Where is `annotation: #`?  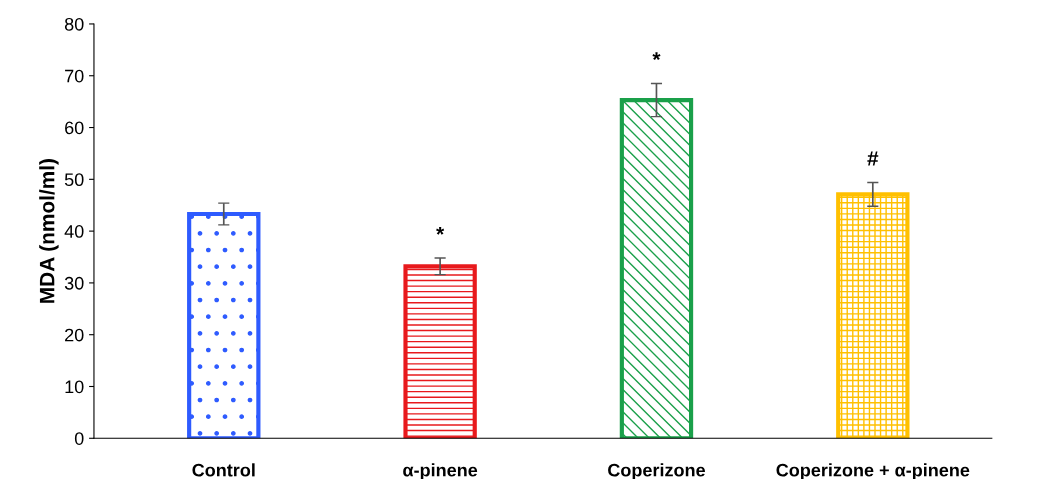 annotation: # is located at coordinates (873, 158).